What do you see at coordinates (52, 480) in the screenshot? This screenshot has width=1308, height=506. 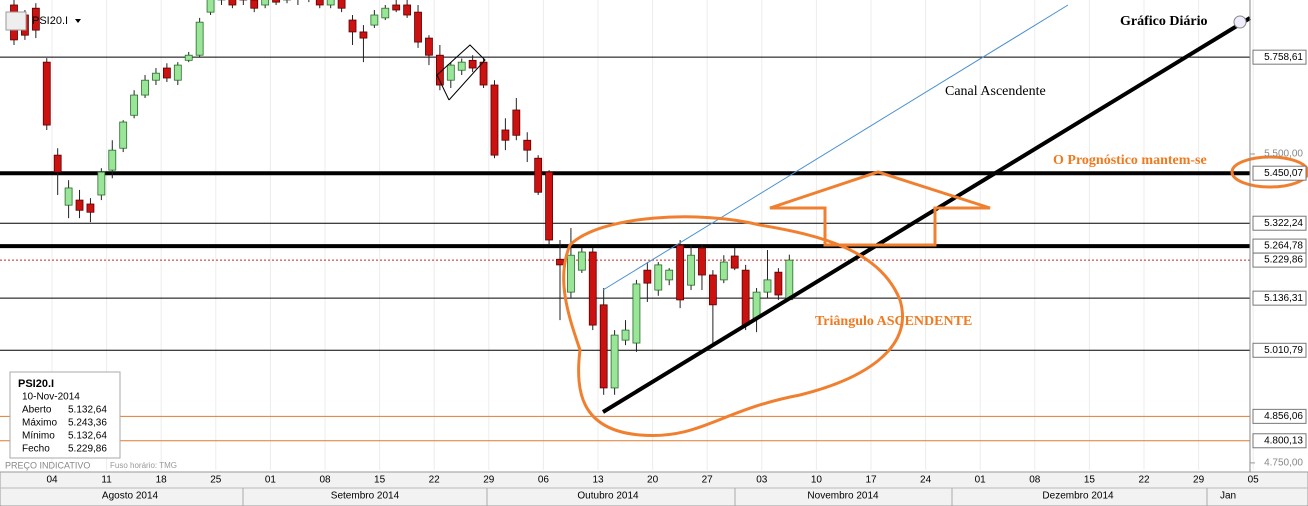 I see `x-tick-label: 04` at bounding box center [52, 480].